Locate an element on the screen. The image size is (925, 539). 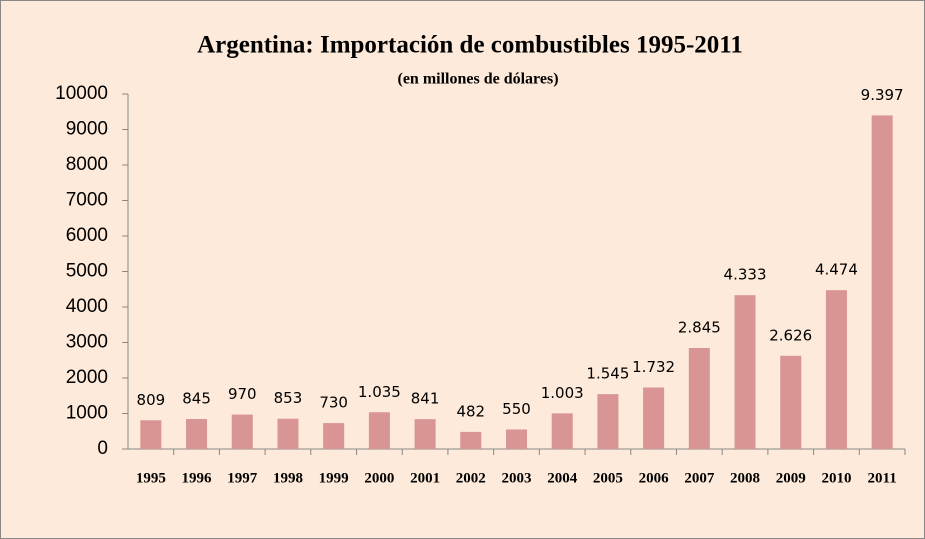
y-tick-label: 5000 is located at coordinates (87, 271).